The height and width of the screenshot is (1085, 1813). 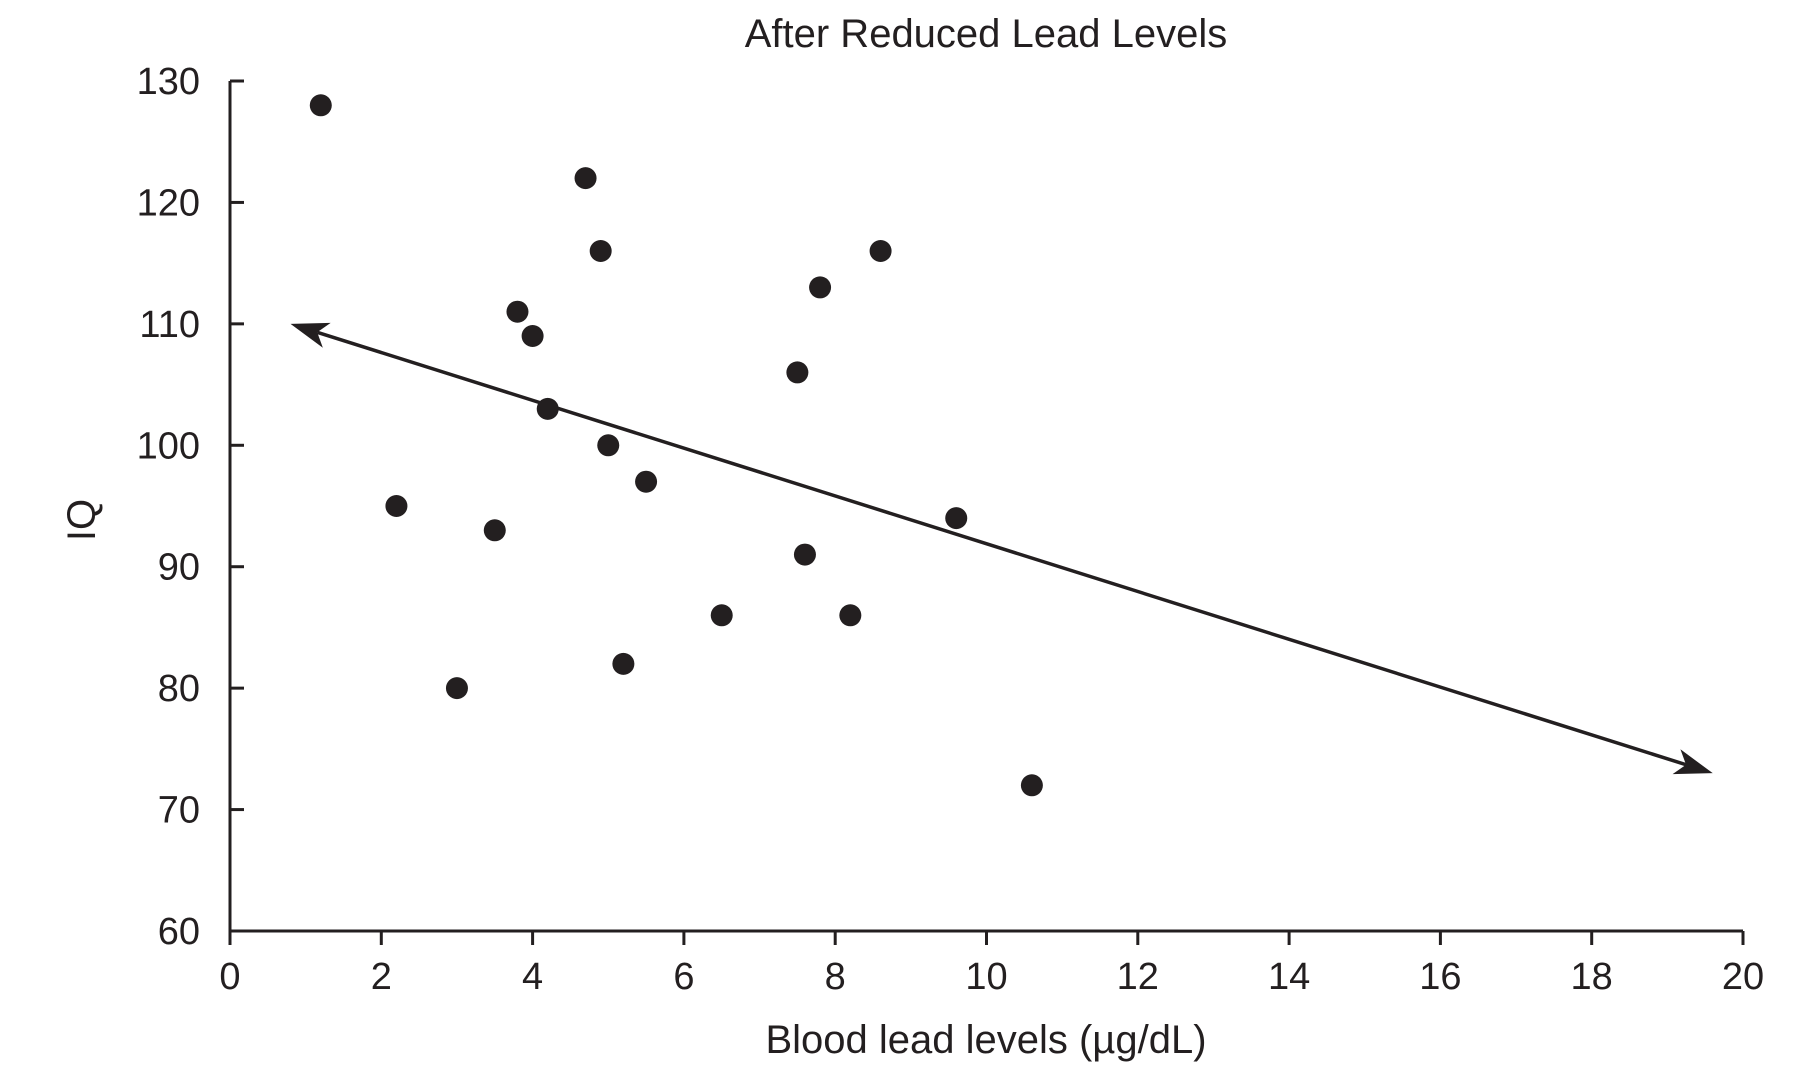 I want to click on x-tick-label: 20, so click(x=1743, y=977).